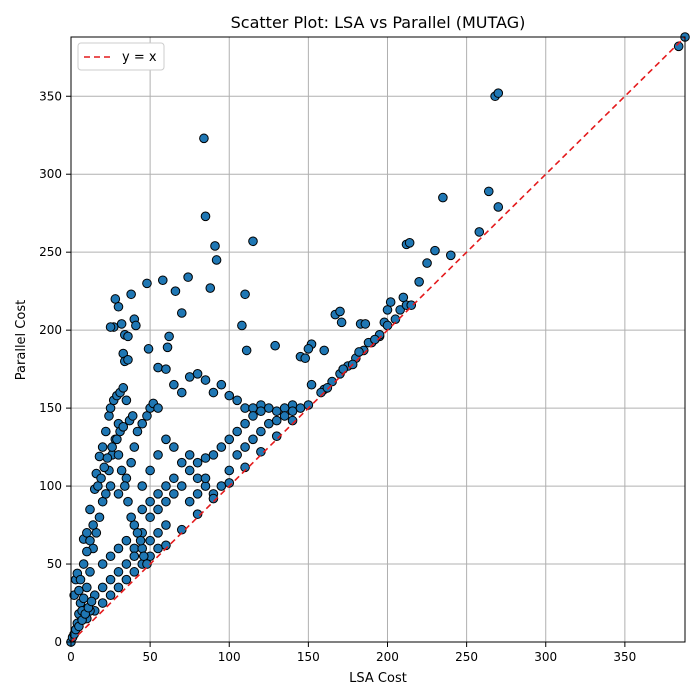 The image size is (700, 700). Describe the element at coordinates (139, 57) in the screenshot. I see `legend-label: y = x` at that location.